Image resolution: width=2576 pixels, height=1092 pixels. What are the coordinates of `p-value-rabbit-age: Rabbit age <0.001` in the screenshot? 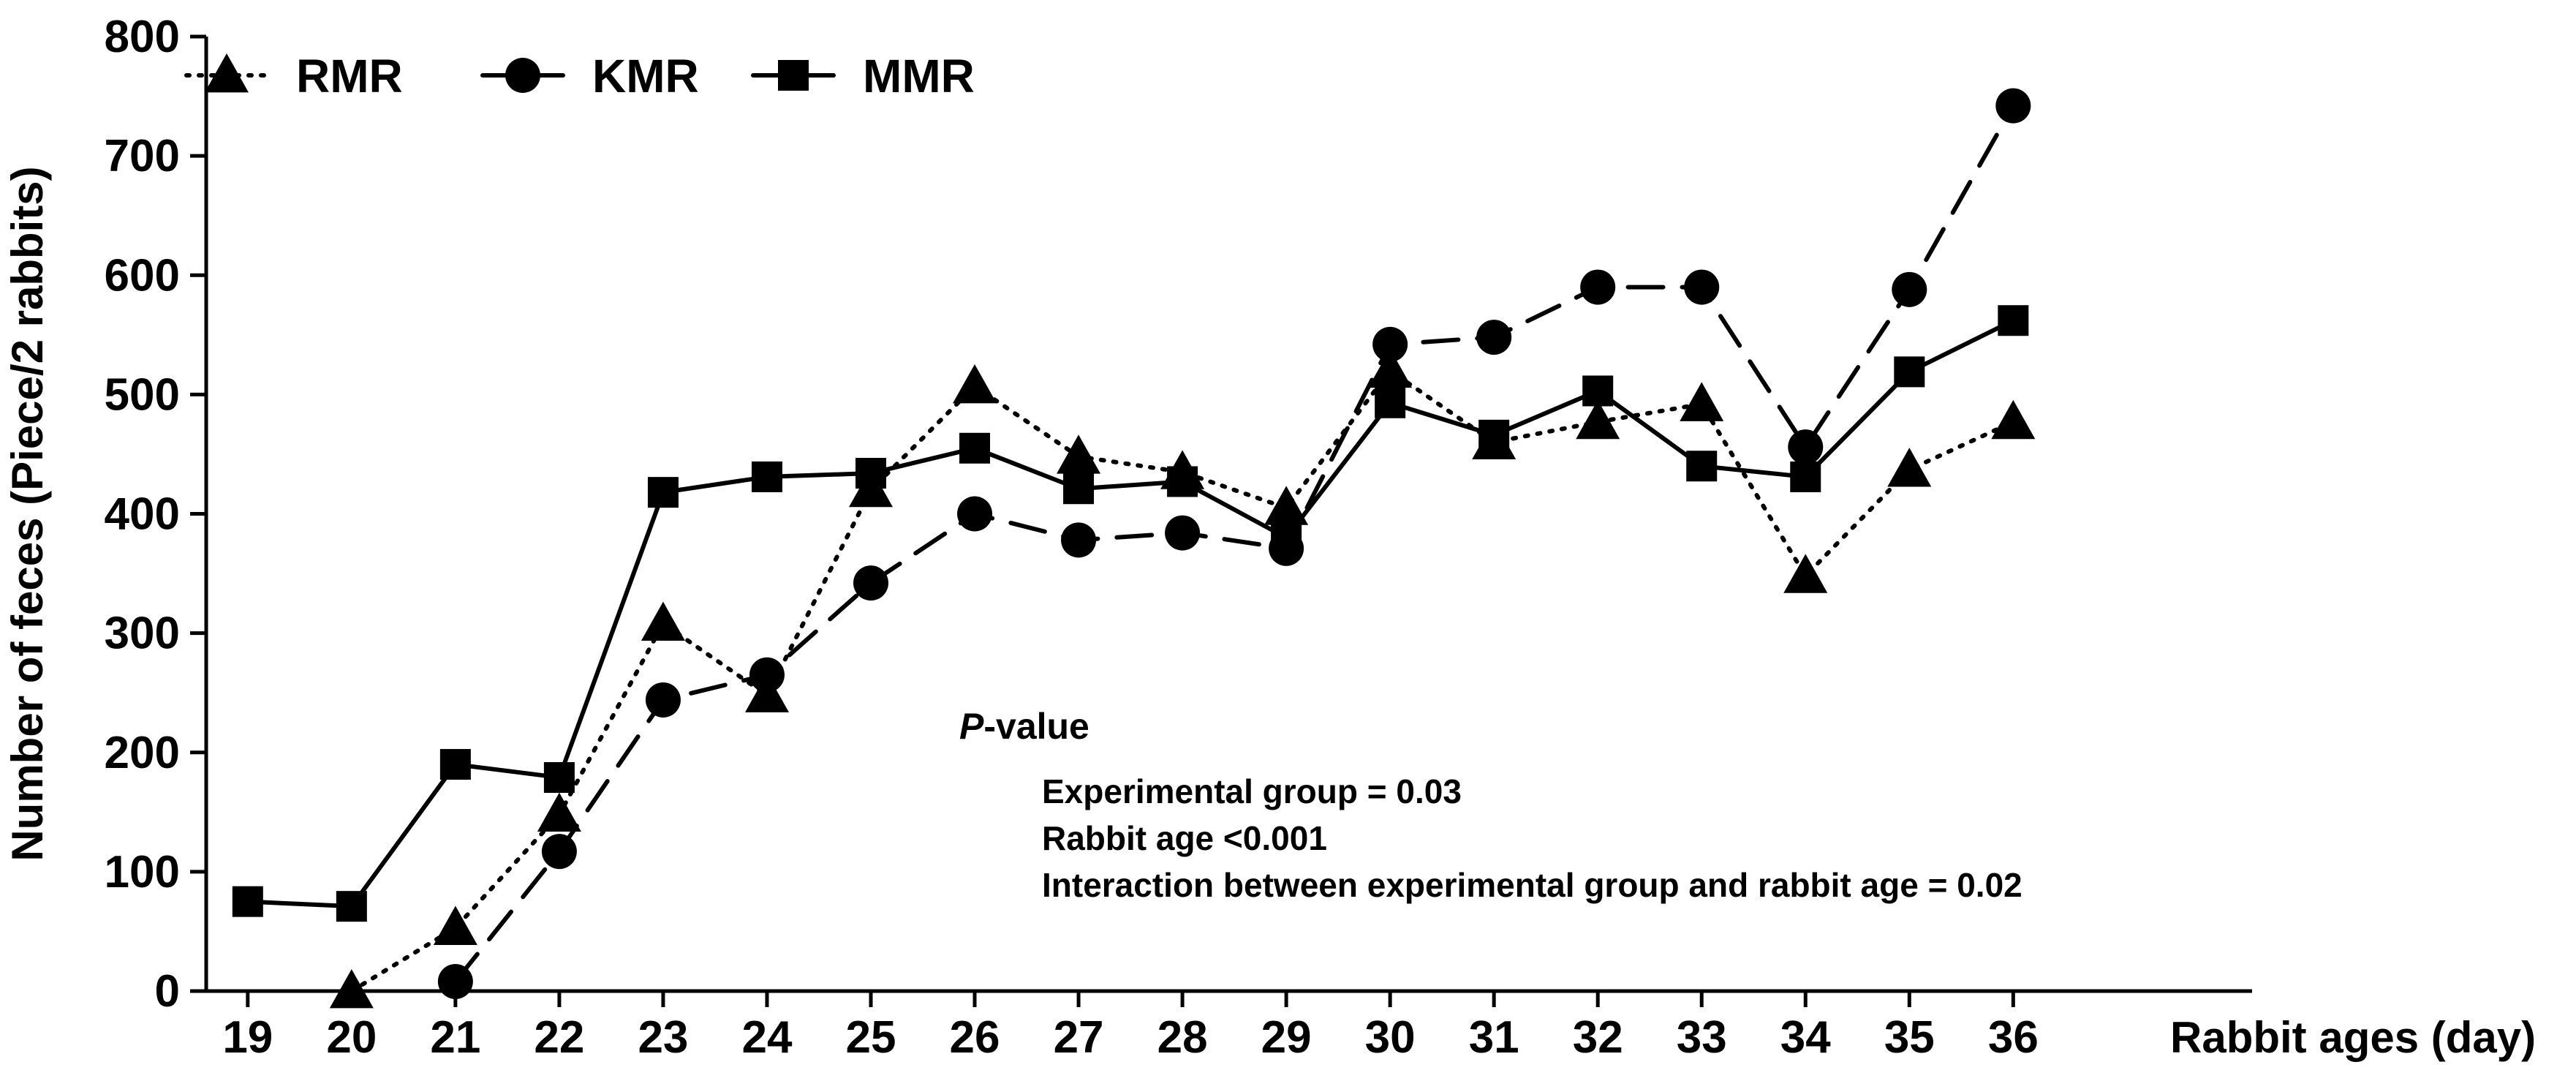 It's located at (1184, 838).